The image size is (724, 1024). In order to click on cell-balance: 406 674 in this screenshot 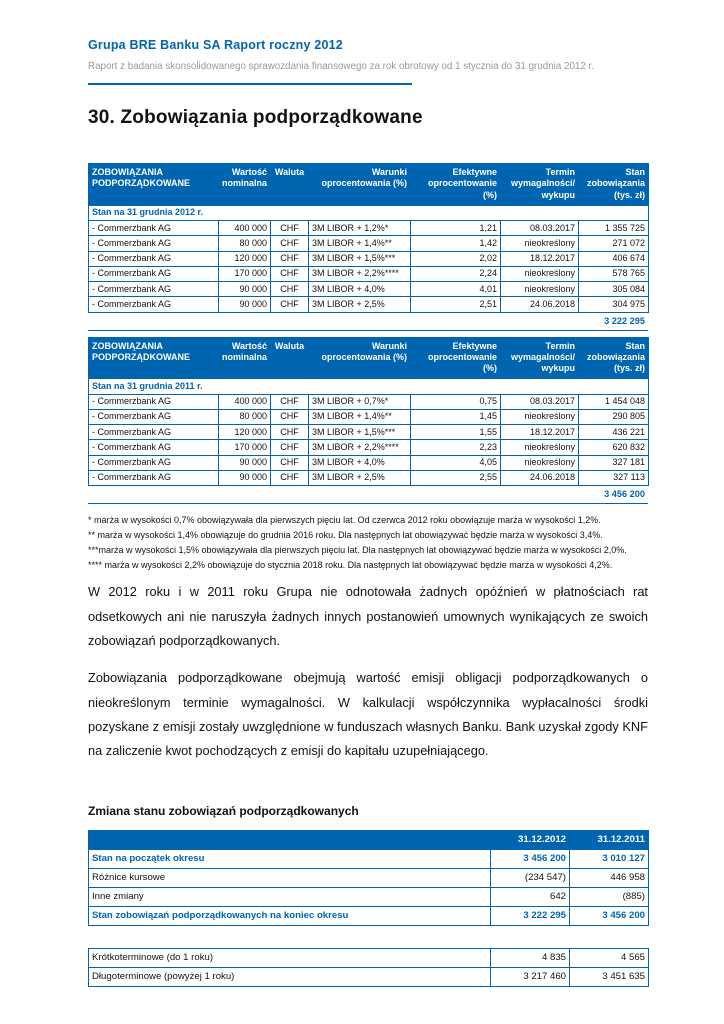, I will do `click(613, 258)`.